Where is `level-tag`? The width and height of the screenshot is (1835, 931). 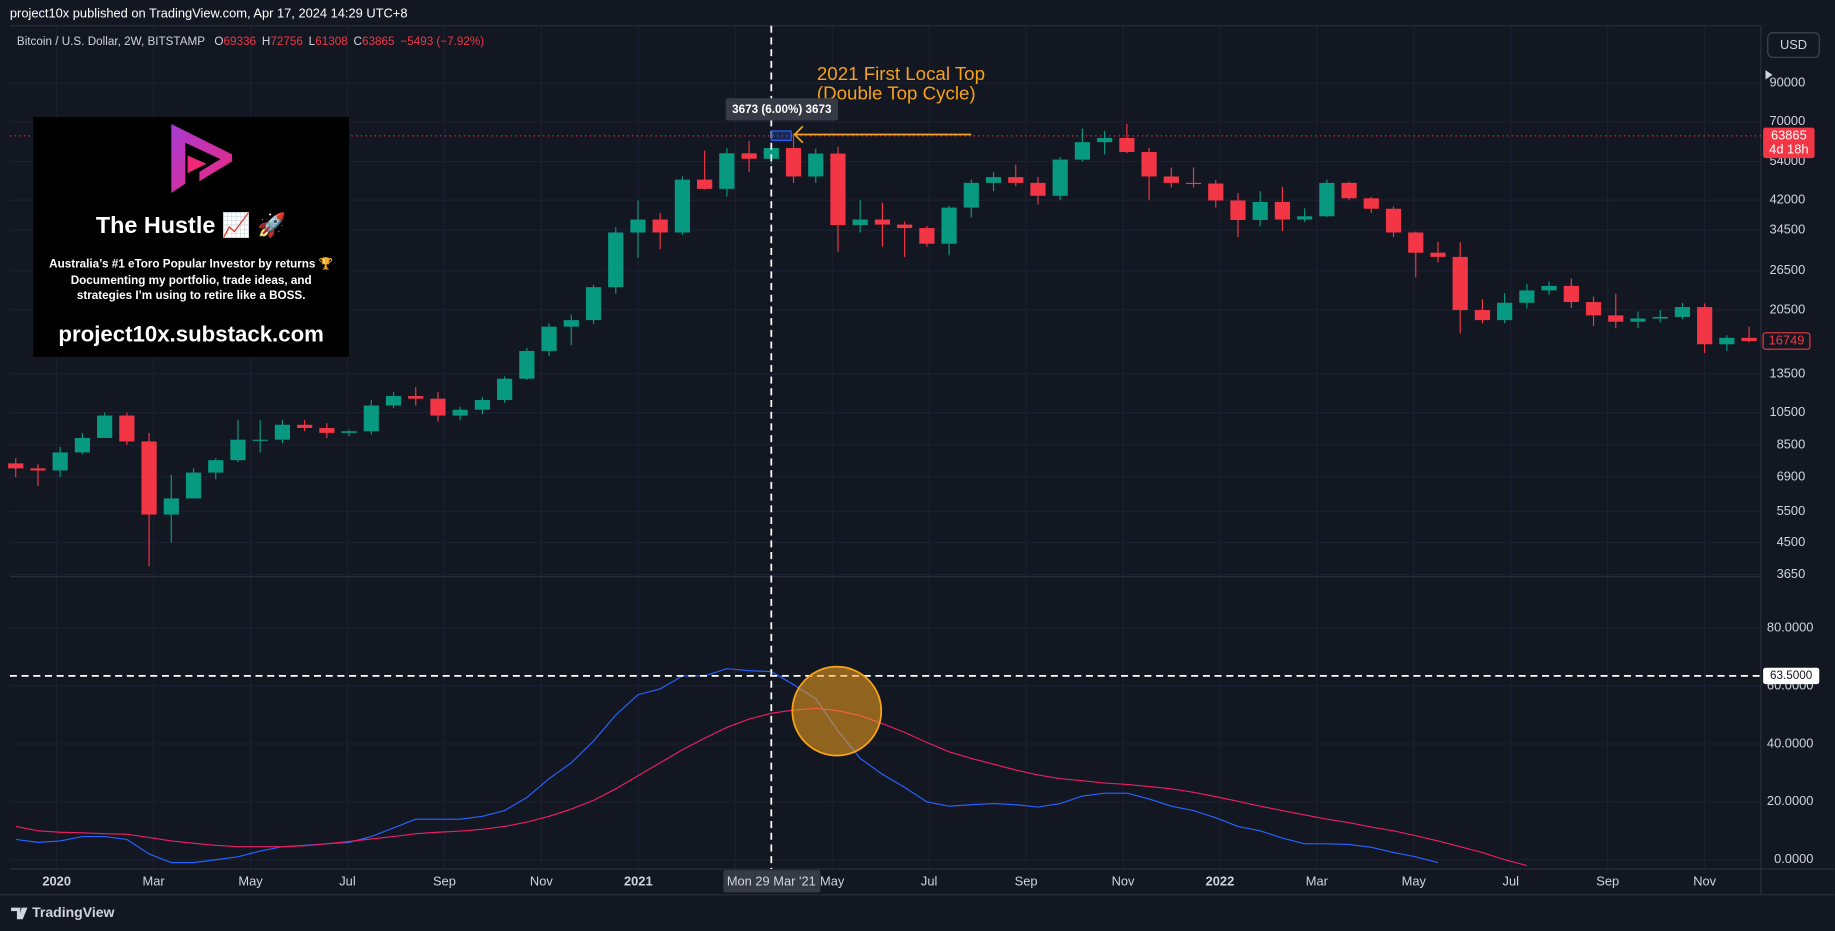 level-tag is located at coordinates (1791, 676).